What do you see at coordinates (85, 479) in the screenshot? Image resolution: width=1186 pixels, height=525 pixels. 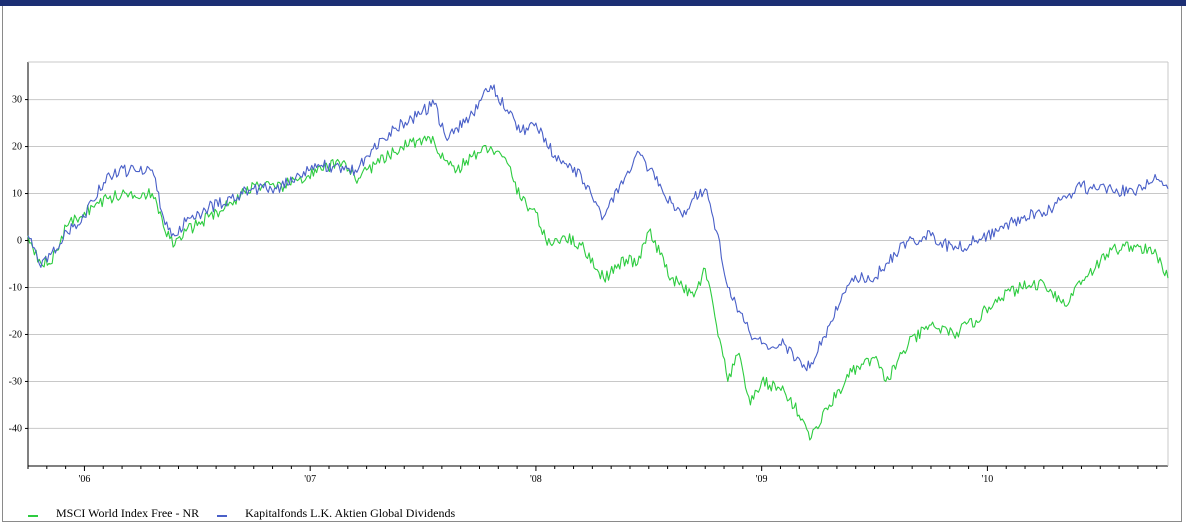 I see `x-tick-label-0: '06` at bounding box center [85, 479].